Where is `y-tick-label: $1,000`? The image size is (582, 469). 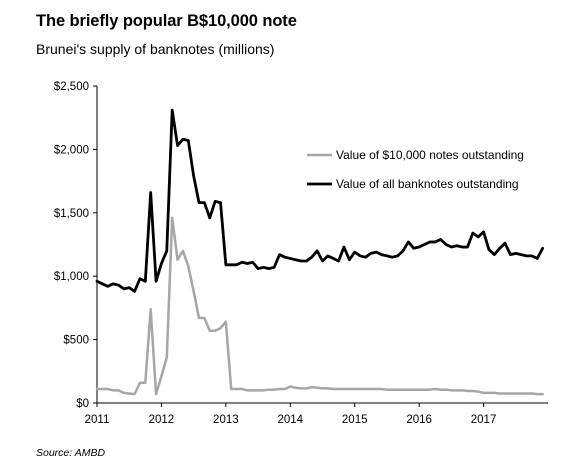 y-tick-label: $1,000 is located at coordinates (71, 277).